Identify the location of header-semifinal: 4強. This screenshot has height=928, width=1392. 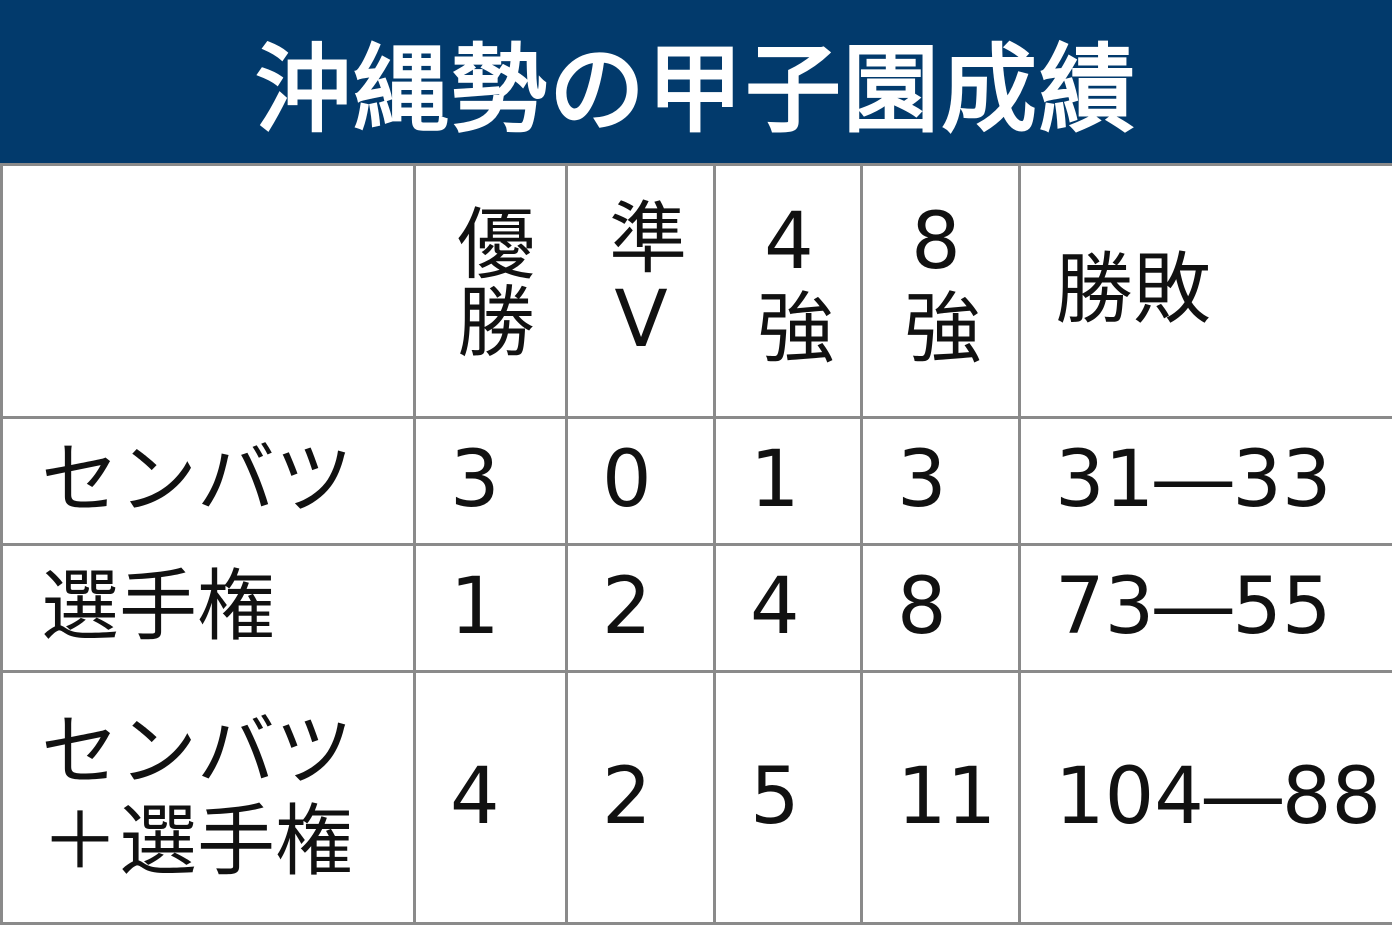
(788, 291).